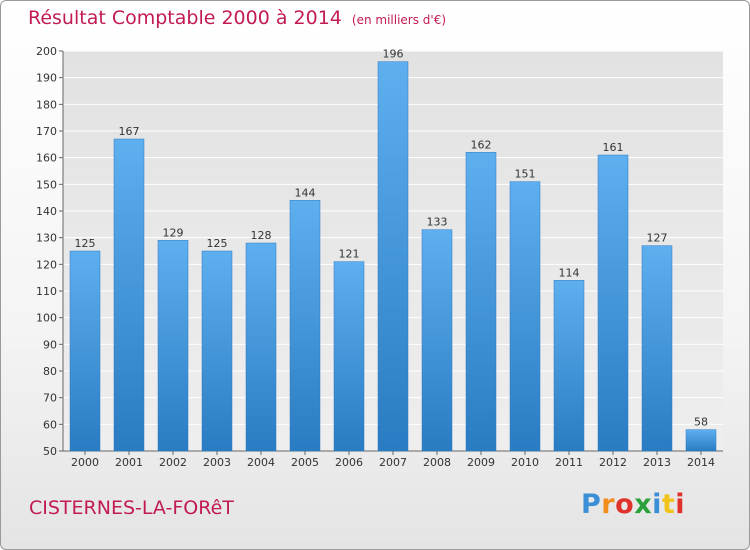  Describe the element at coordinates (481, 144) in the screenshot. I see `bar-value-label: 162` at that location.